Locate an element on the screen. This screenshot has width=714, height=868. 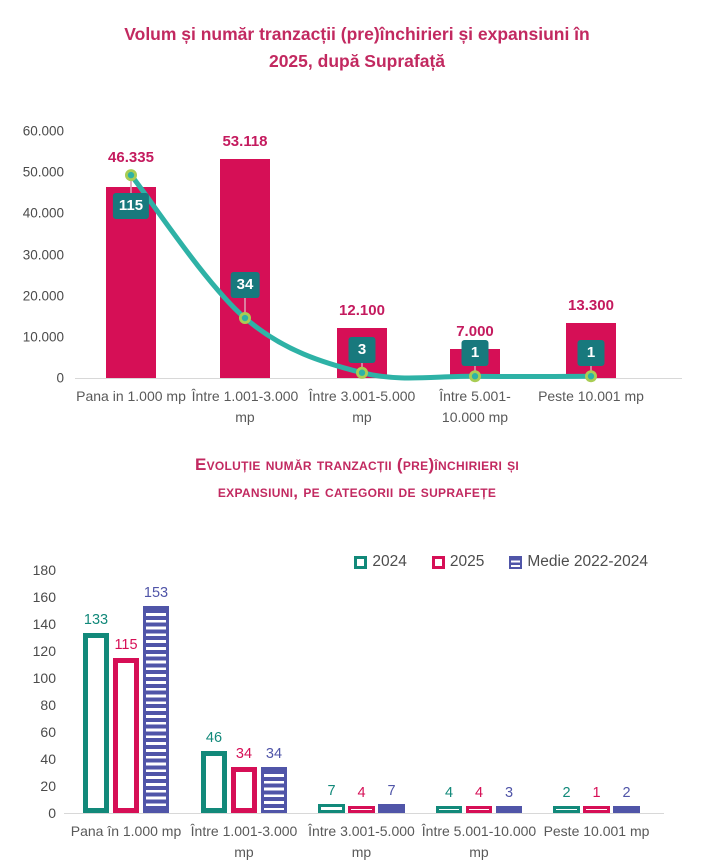
chart2-bar-value-label: 1 is located at coordinates (596, 793).